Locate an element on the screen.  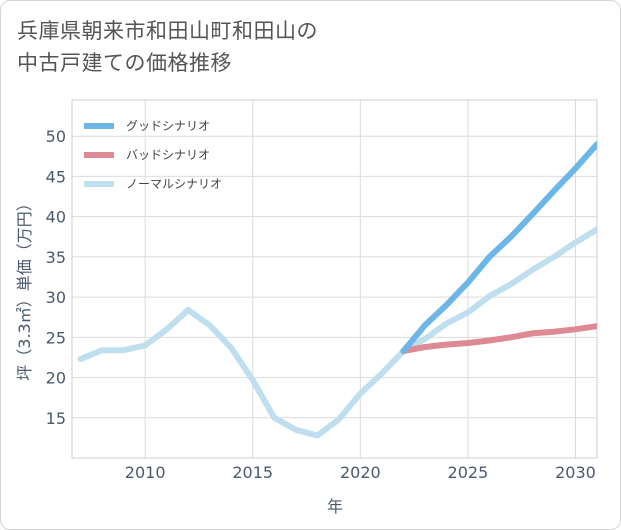
y-tick-label: 15 is located at coordinates (56, 418).